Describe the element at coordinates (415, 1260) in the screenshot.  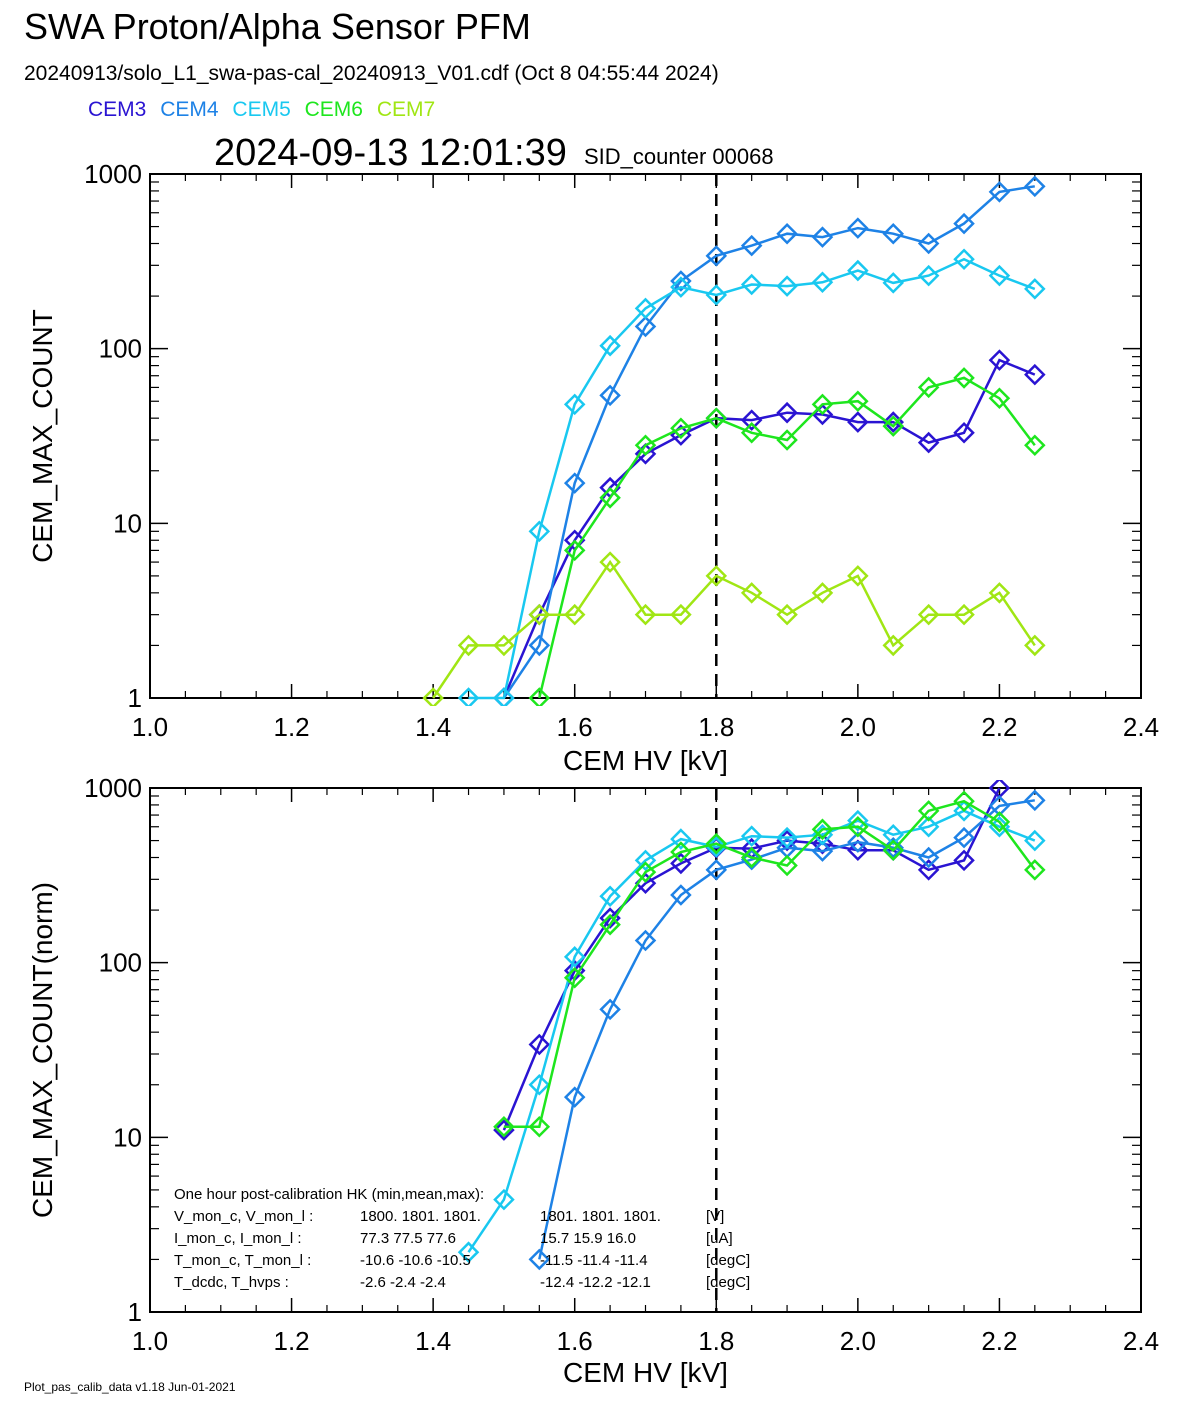
I see `hk-row-values-a: -10.6 -10.6 -10.5` at that location.